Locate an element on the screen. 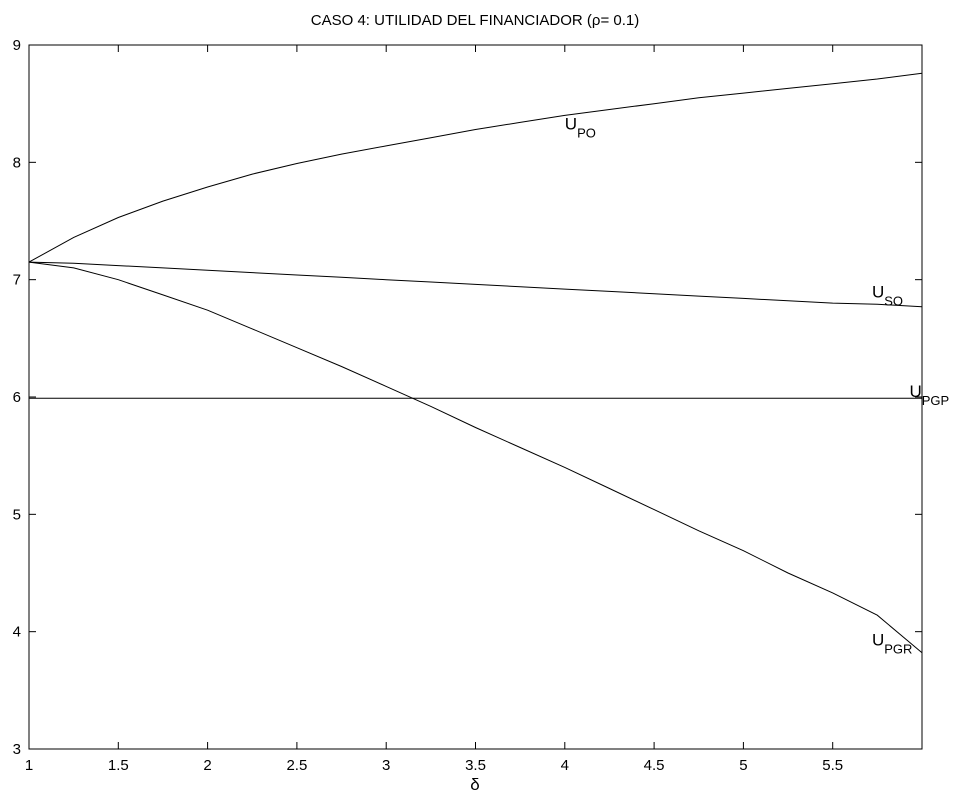 The image size is (954, 798). y-tick-label: 7 is located at coordinates (17, 280).